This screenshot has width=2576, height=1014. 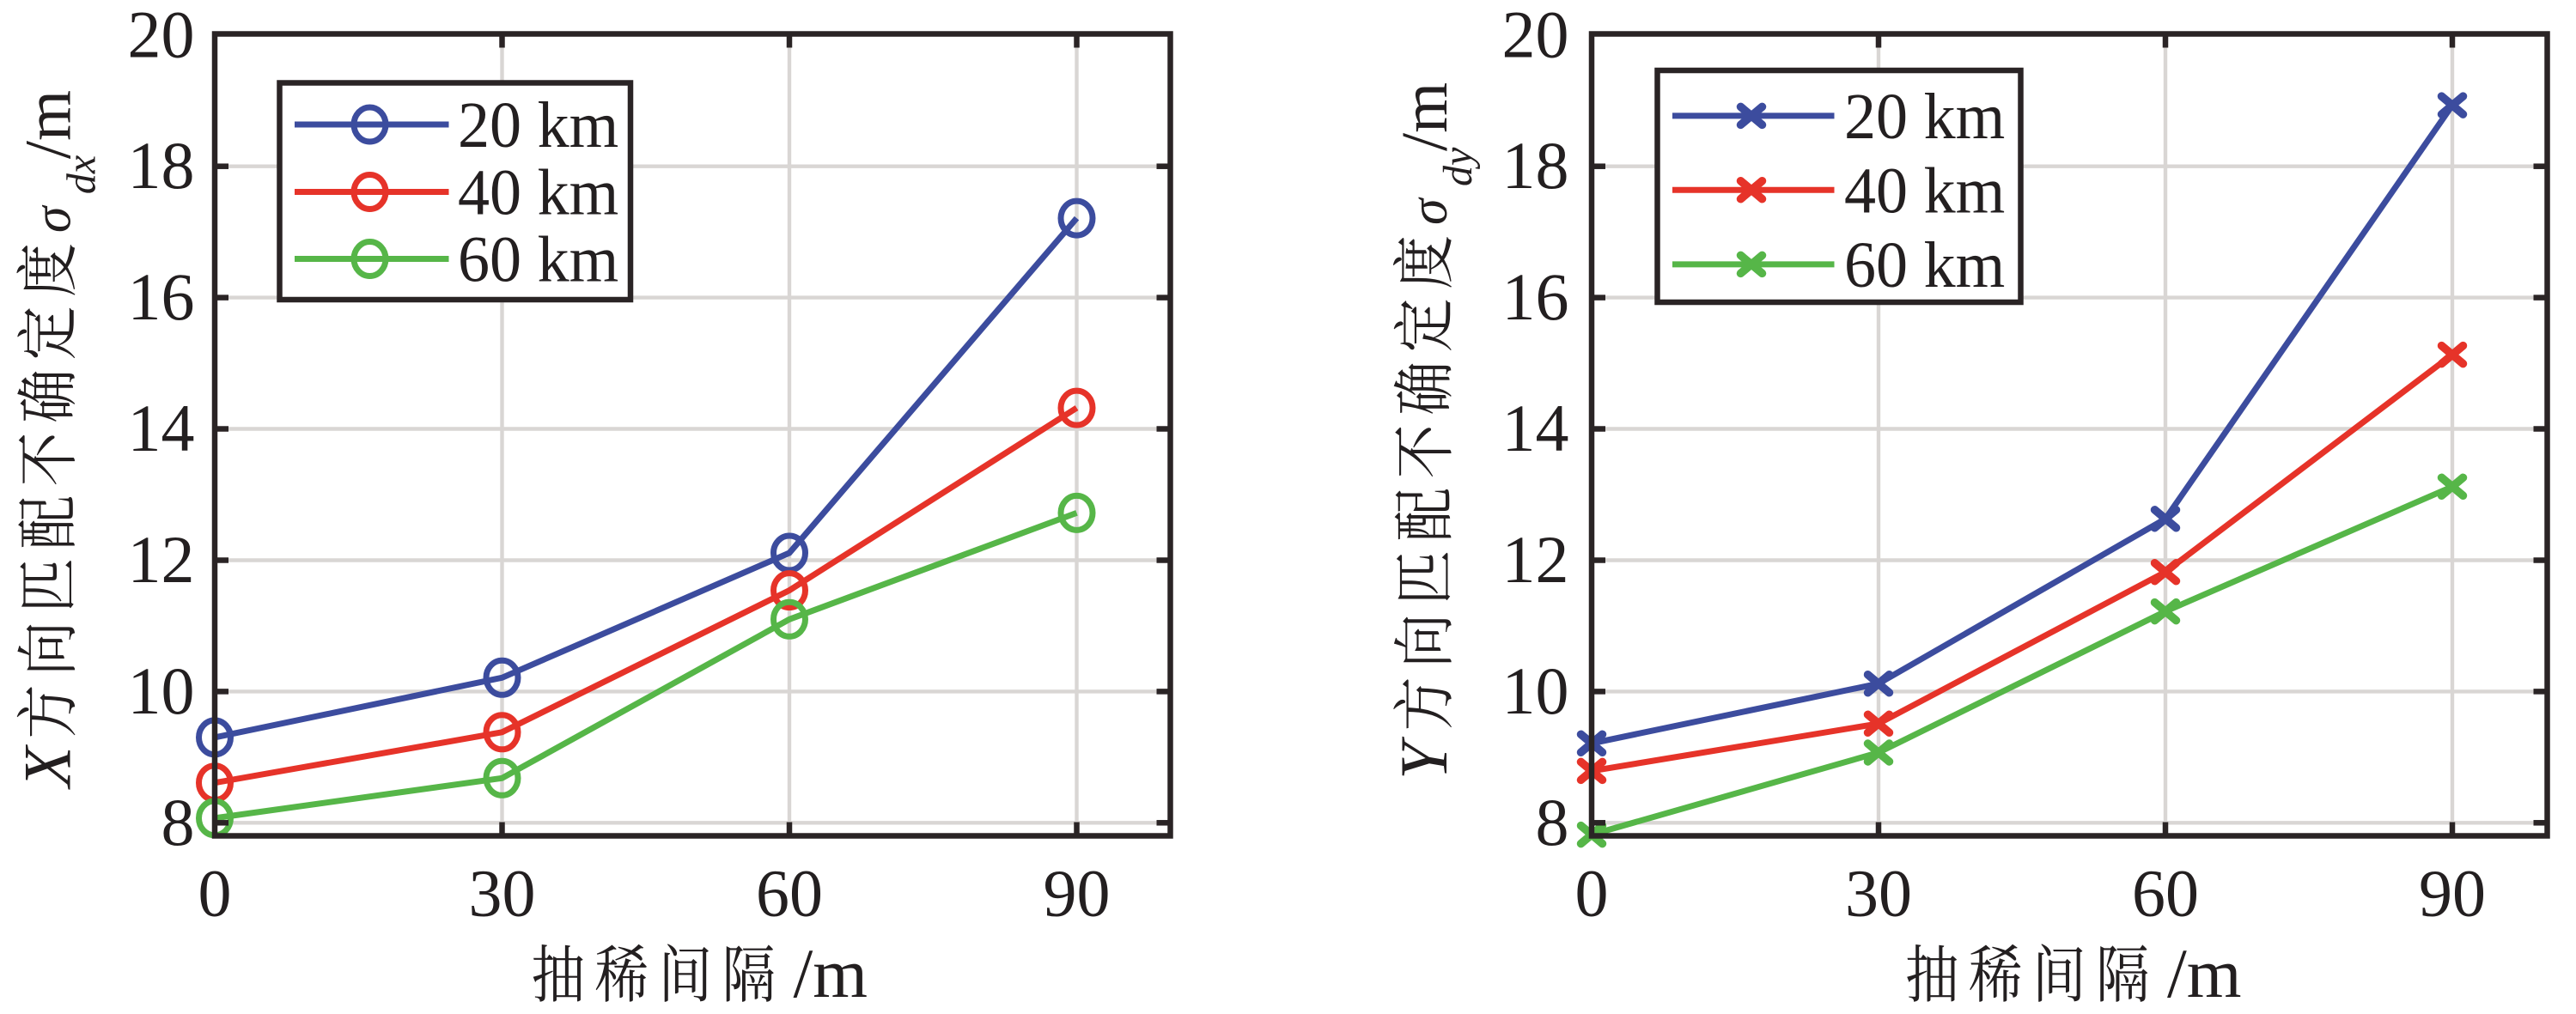 I want to click on svg-text: Y, so click(x=1423, y=758).